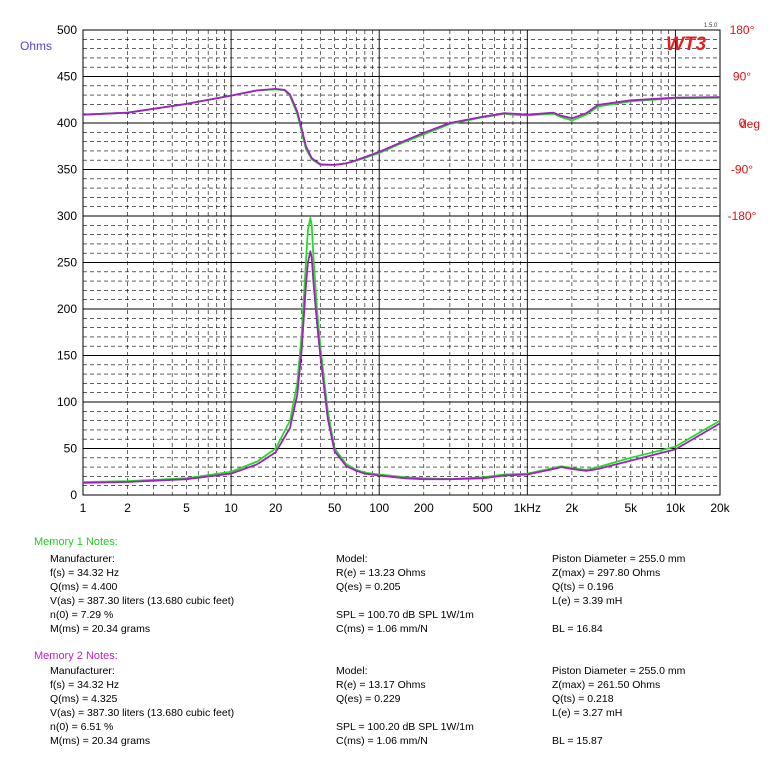 This screenshot has width=770, height=776. Describe the element at coordinates (335, 508) in the screenshot. I see `x-tick-label: 50` at that location.